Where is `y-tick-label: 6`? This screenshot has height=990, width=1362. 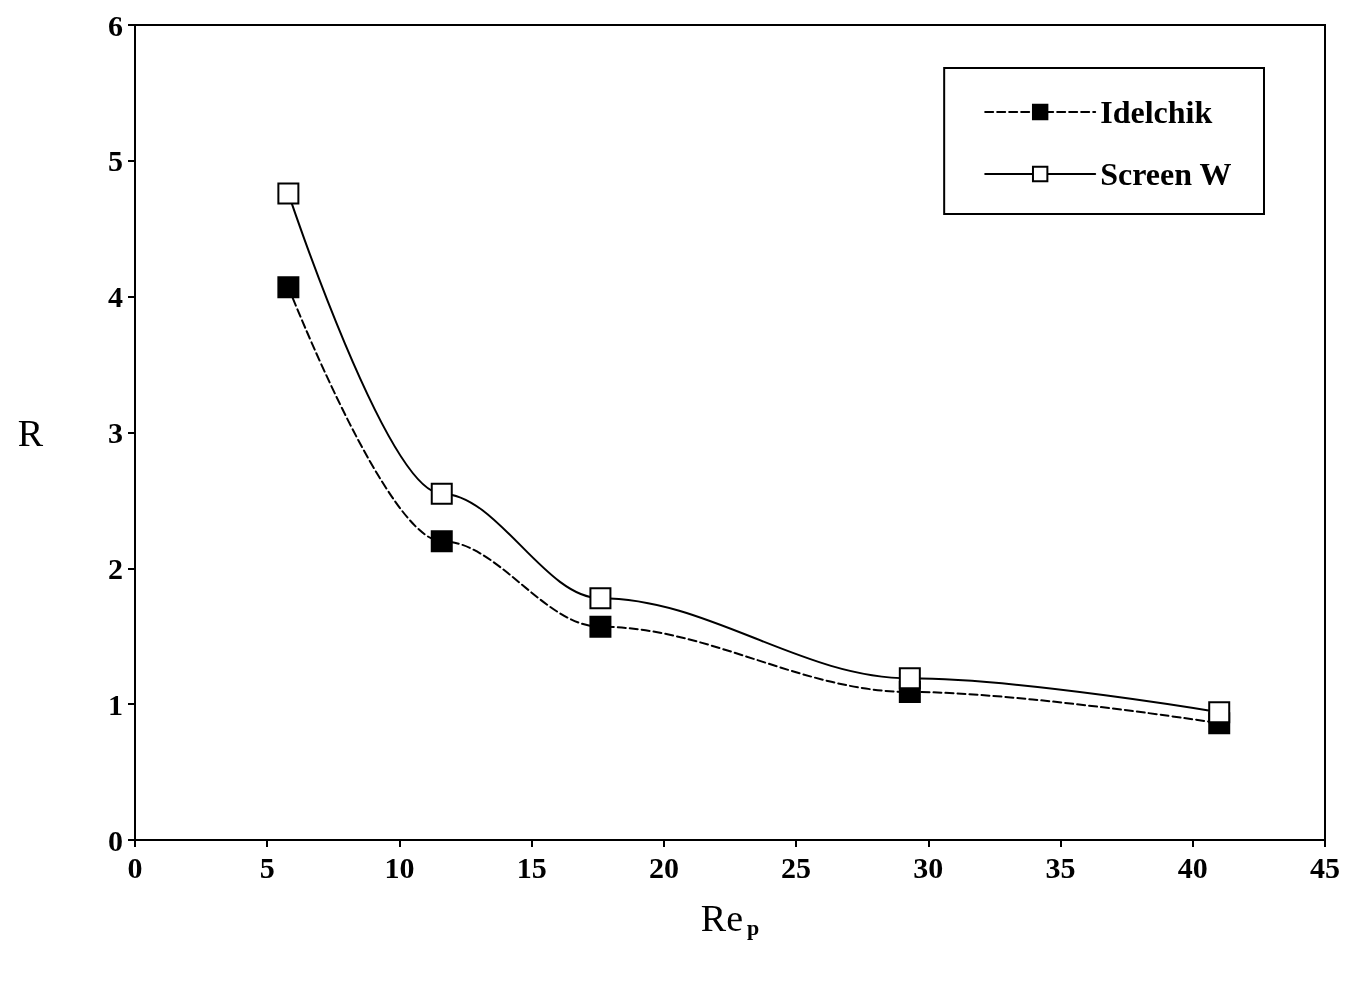 y-tick-label: 6 is located at coordinates (115, 25).